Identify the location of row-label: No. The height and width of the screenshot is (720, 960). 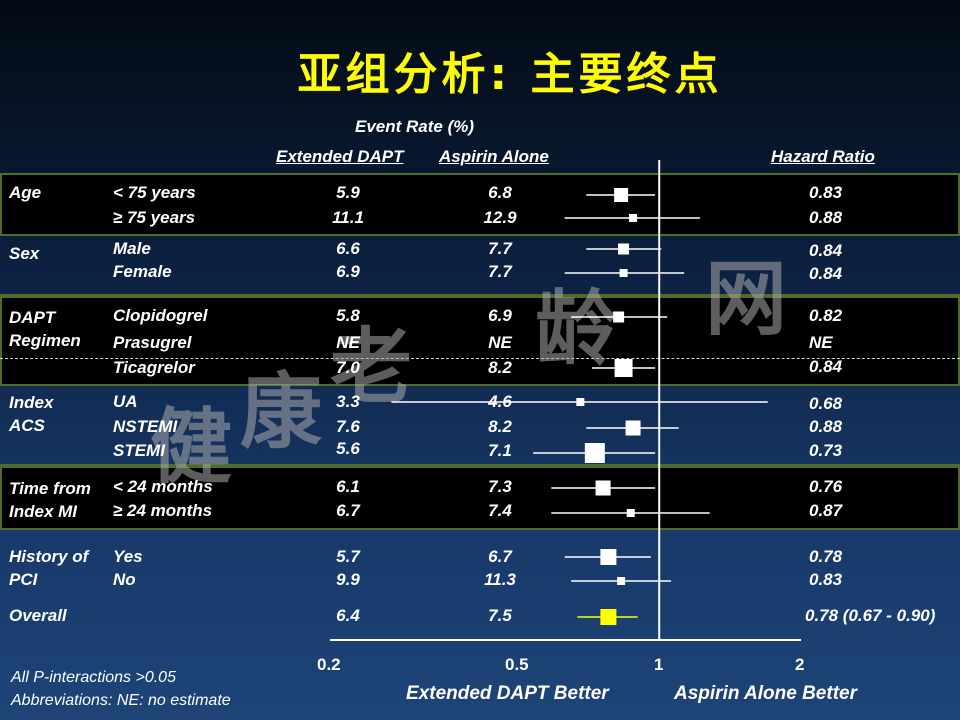
(124, 579).